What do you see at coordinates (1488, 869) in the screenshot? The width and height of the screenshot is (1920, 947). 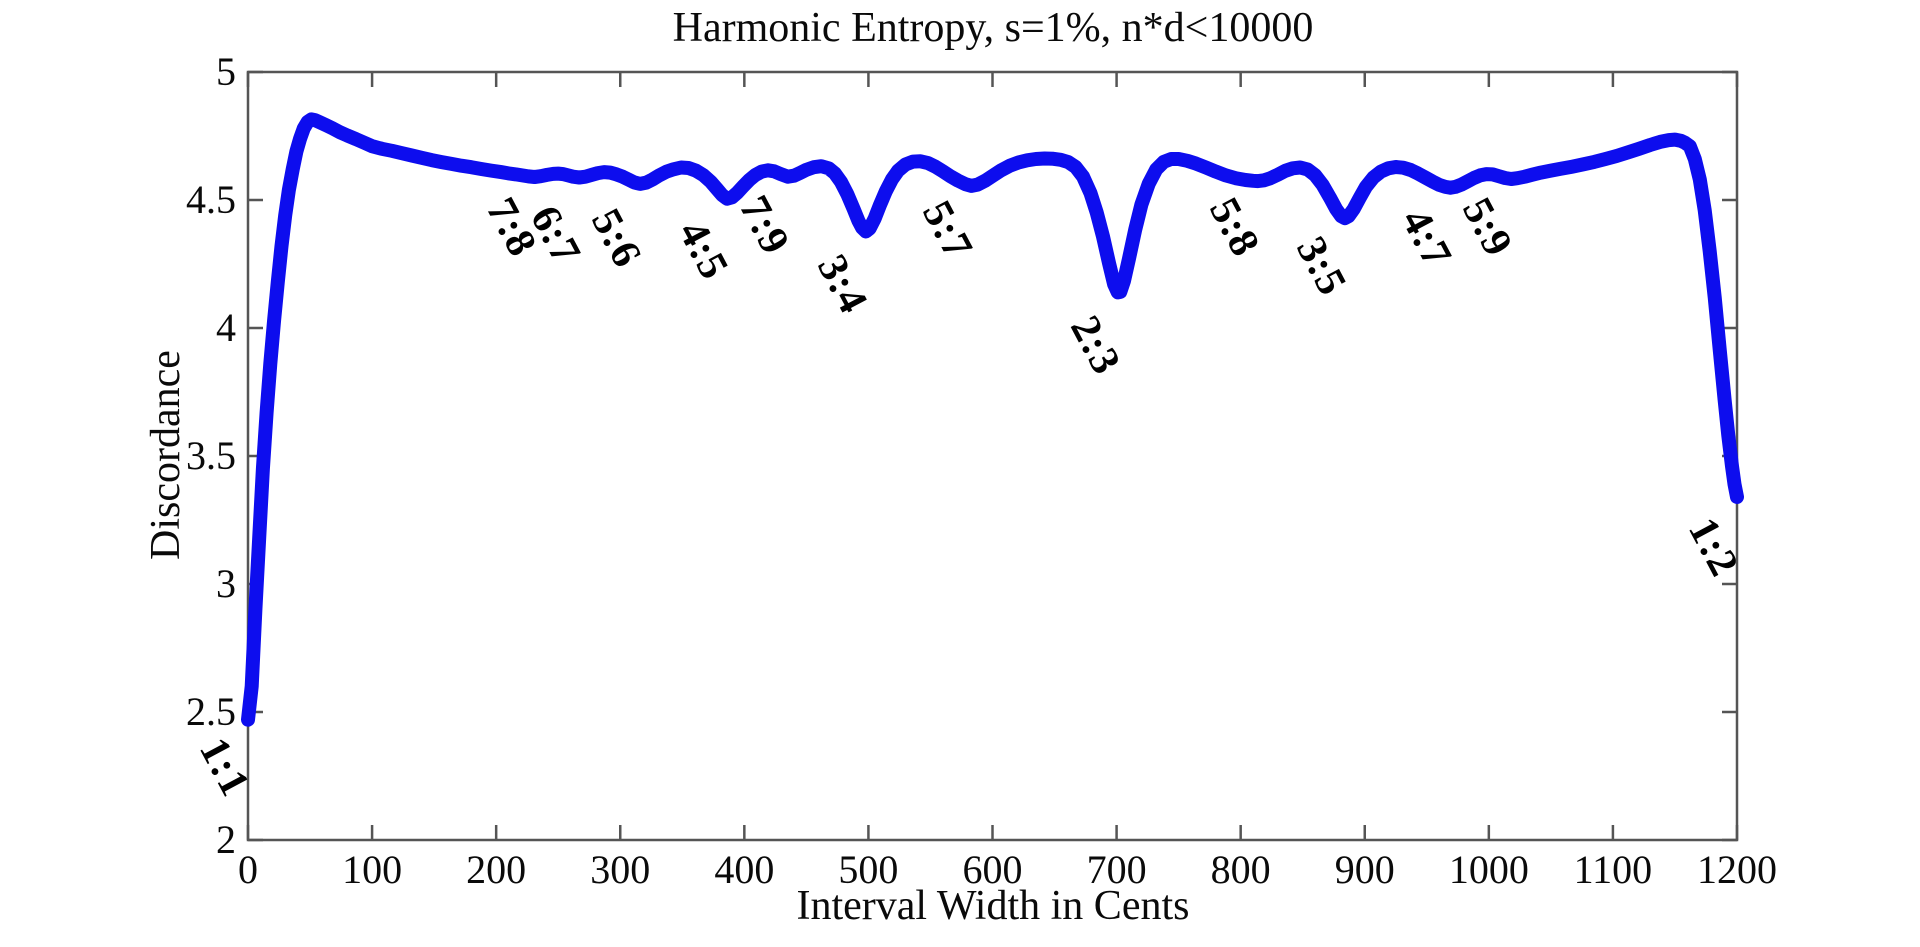 I see `x-tick-label: 1000` at bounding box center [1488, 869].